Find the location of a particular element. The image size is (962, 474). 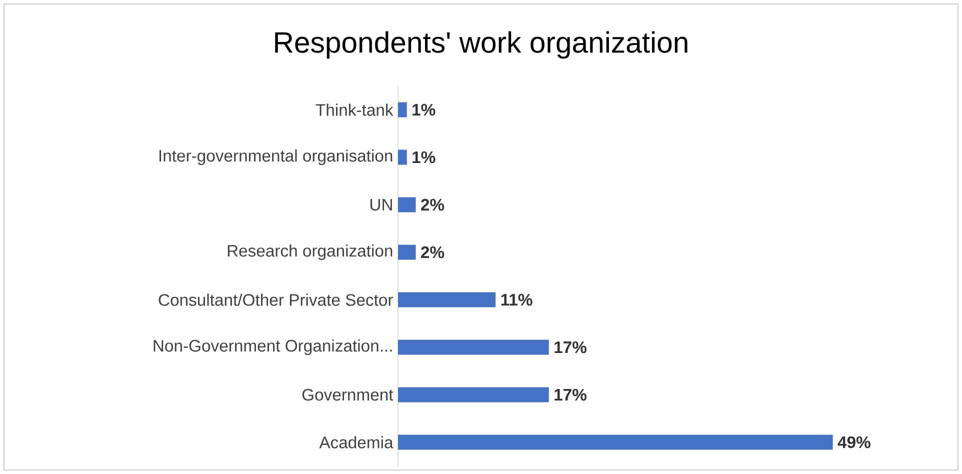

y-tick-label: Academia is located at coordinates (356, 442).